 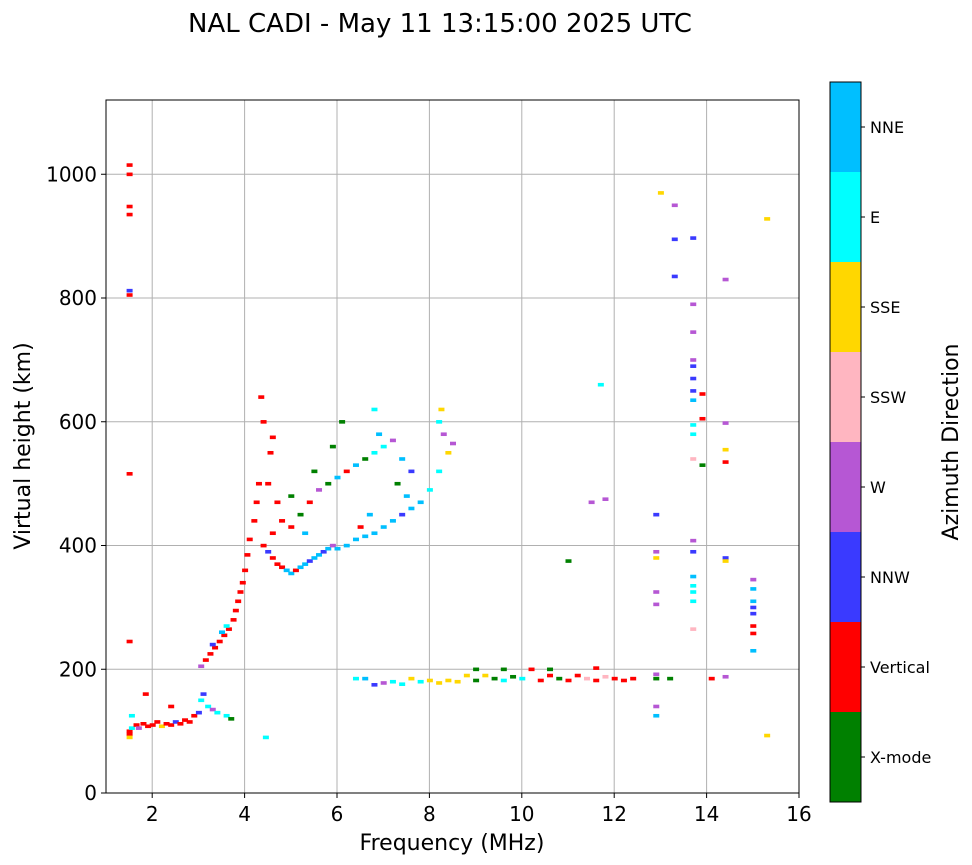 What do you see at coordinates (706, 814) in the screenshot?
I see `x-tick-label: 14` at bounding box center [706, 814].